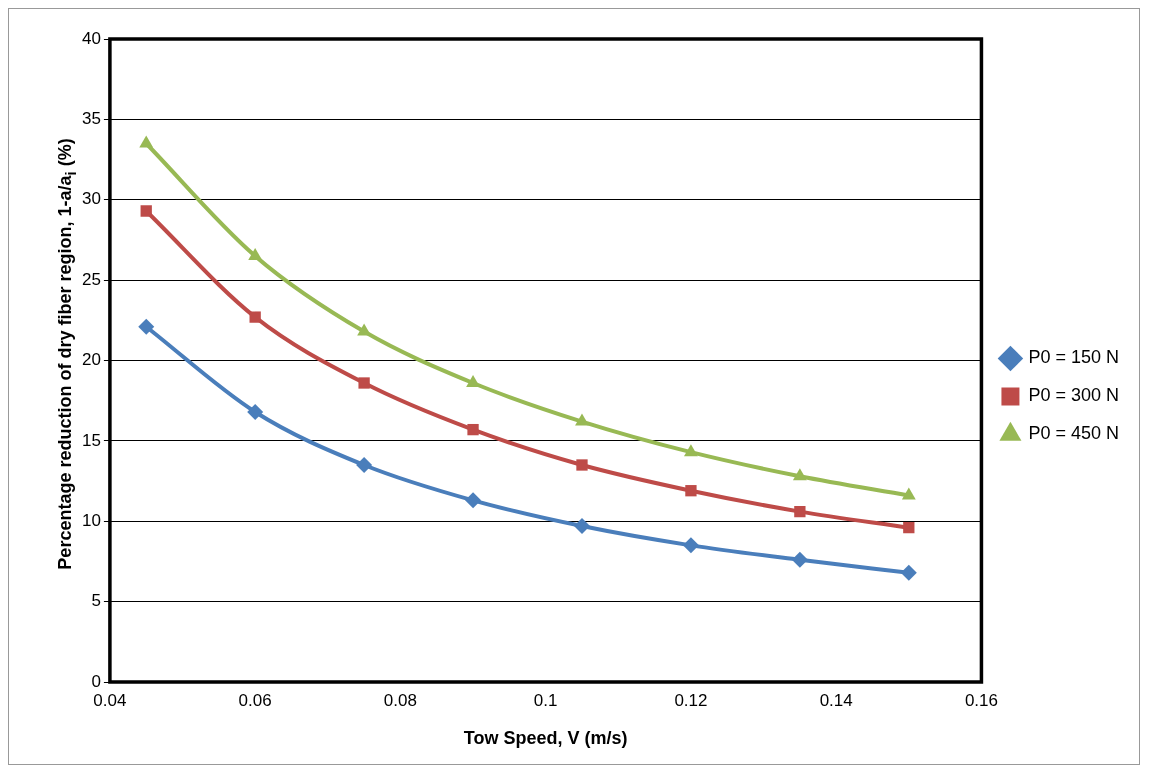 The width and height of the screenshot is (1152, 775). What do you see at coordinates (91, 279) in the screenshot?
I see `y-tick-label: 25` at bounding box center [91, 279].